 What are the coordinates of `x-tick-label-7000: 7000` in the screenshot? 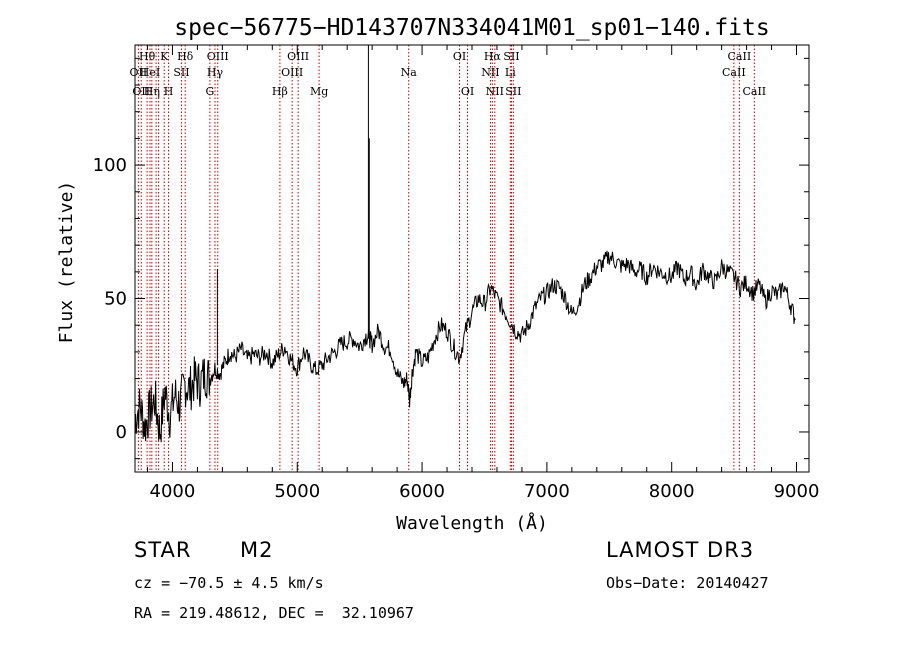 It's located at (547, 491).